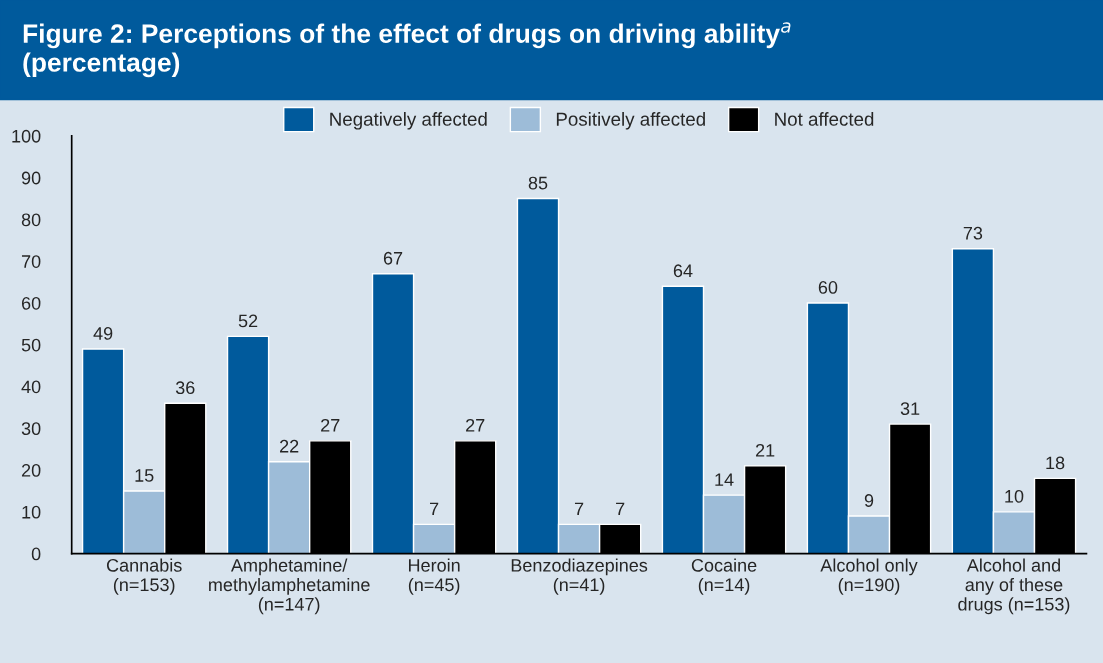  What do you see at coordinates (1014, 586) in the screenshot?
I see `x-tick-label: Alcohol and any of these drugs (n=153)` at bounding box center [1014, 586].